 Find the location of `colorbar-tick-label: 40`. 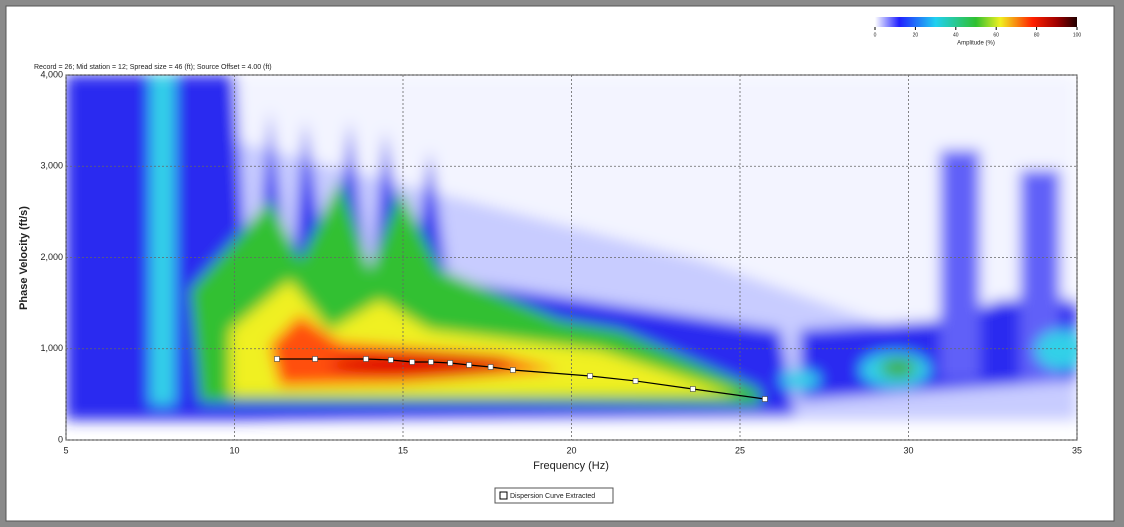

colorbar-tick-label: 40 is located at coordinates (956, 35).